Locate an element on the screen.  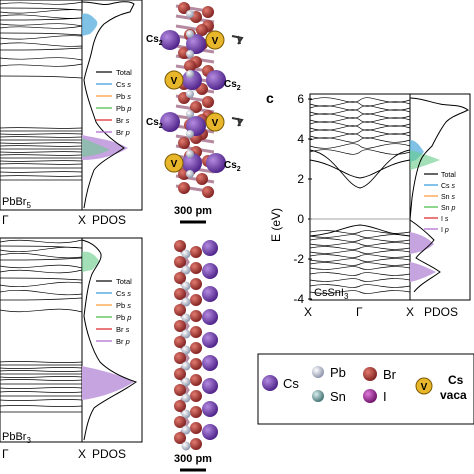
panel-c-band-cbm is located at coordinates (360, 169).